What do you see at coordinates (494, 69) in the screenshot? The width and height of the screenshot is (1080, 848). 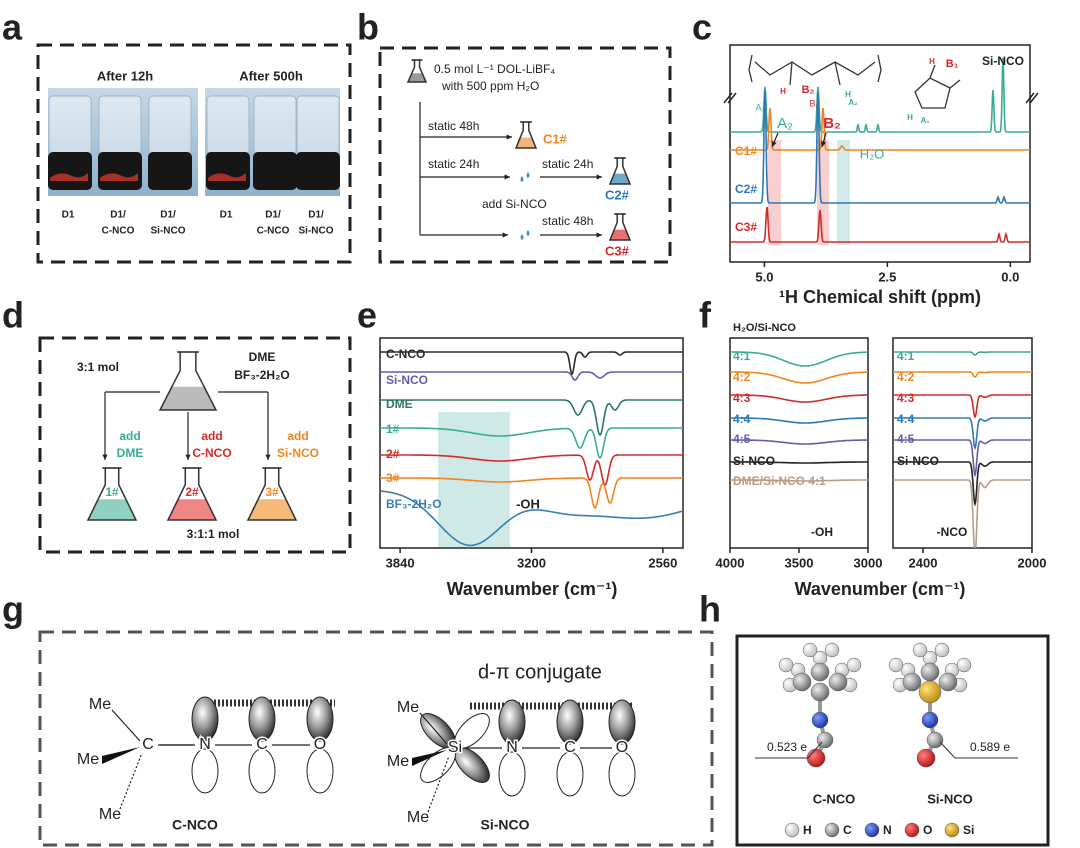 I see `solution-label: 0.5 mol L⁻¹ DOL-LiBF₄` at bounding box center [494, 69].